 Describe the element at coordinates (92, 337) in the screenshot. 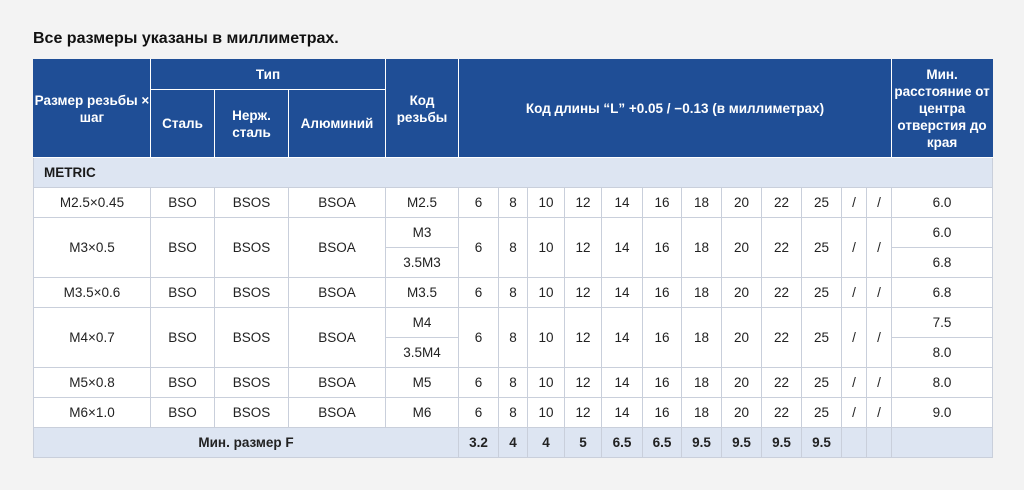

I see `thread-size-cell: M4×0.7` at that location.